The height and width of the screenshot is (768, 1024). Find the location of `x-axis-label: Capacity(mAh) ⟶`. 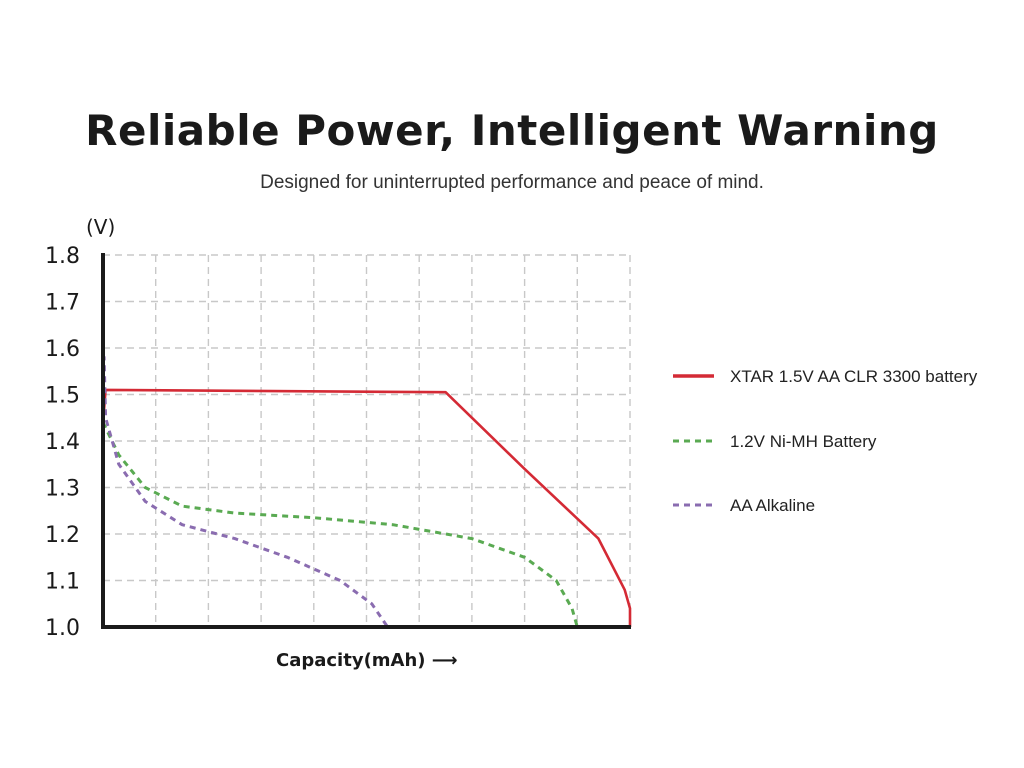

x-axis-label: Capacity(mAh) ⟶ is located at coordinates (367, 660).